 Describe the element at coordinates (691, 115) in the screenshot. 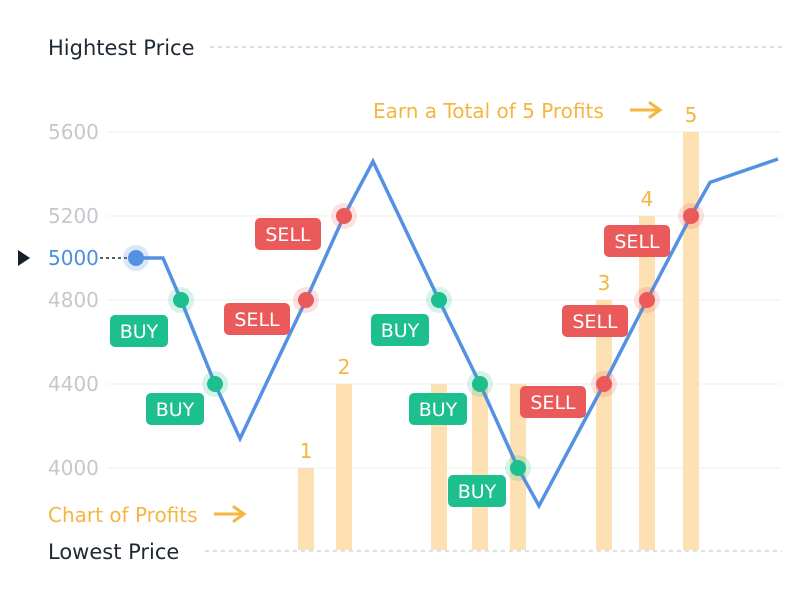

I see `profit-bar-label: 5` at that location.